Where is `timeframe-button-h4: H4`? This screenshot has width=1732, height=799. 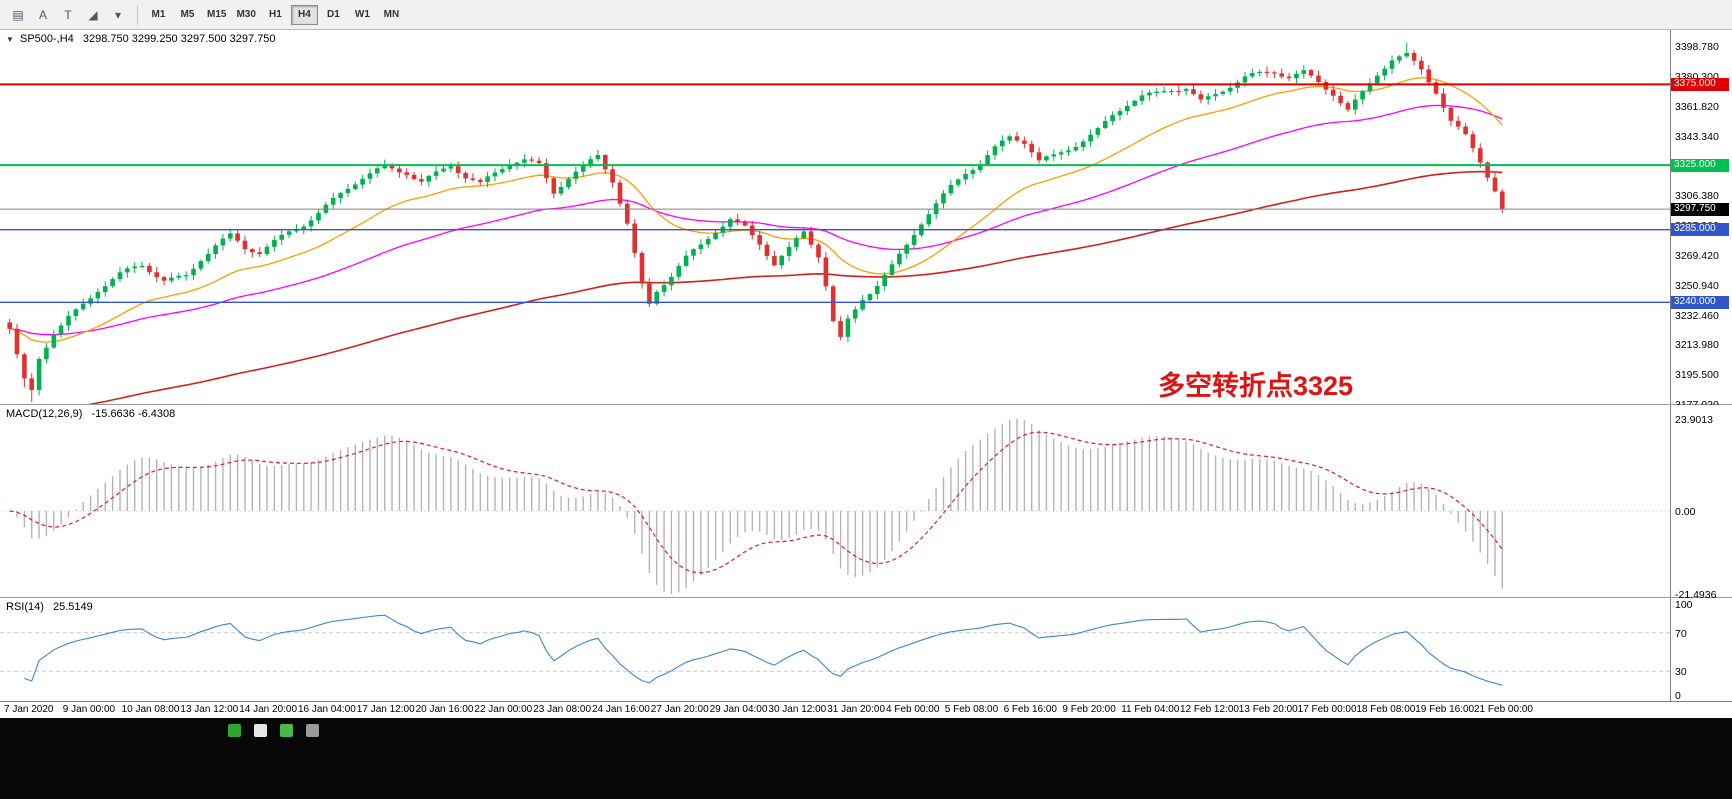 timeframe-button-h4: H4 is located at coordinates (304, 14).